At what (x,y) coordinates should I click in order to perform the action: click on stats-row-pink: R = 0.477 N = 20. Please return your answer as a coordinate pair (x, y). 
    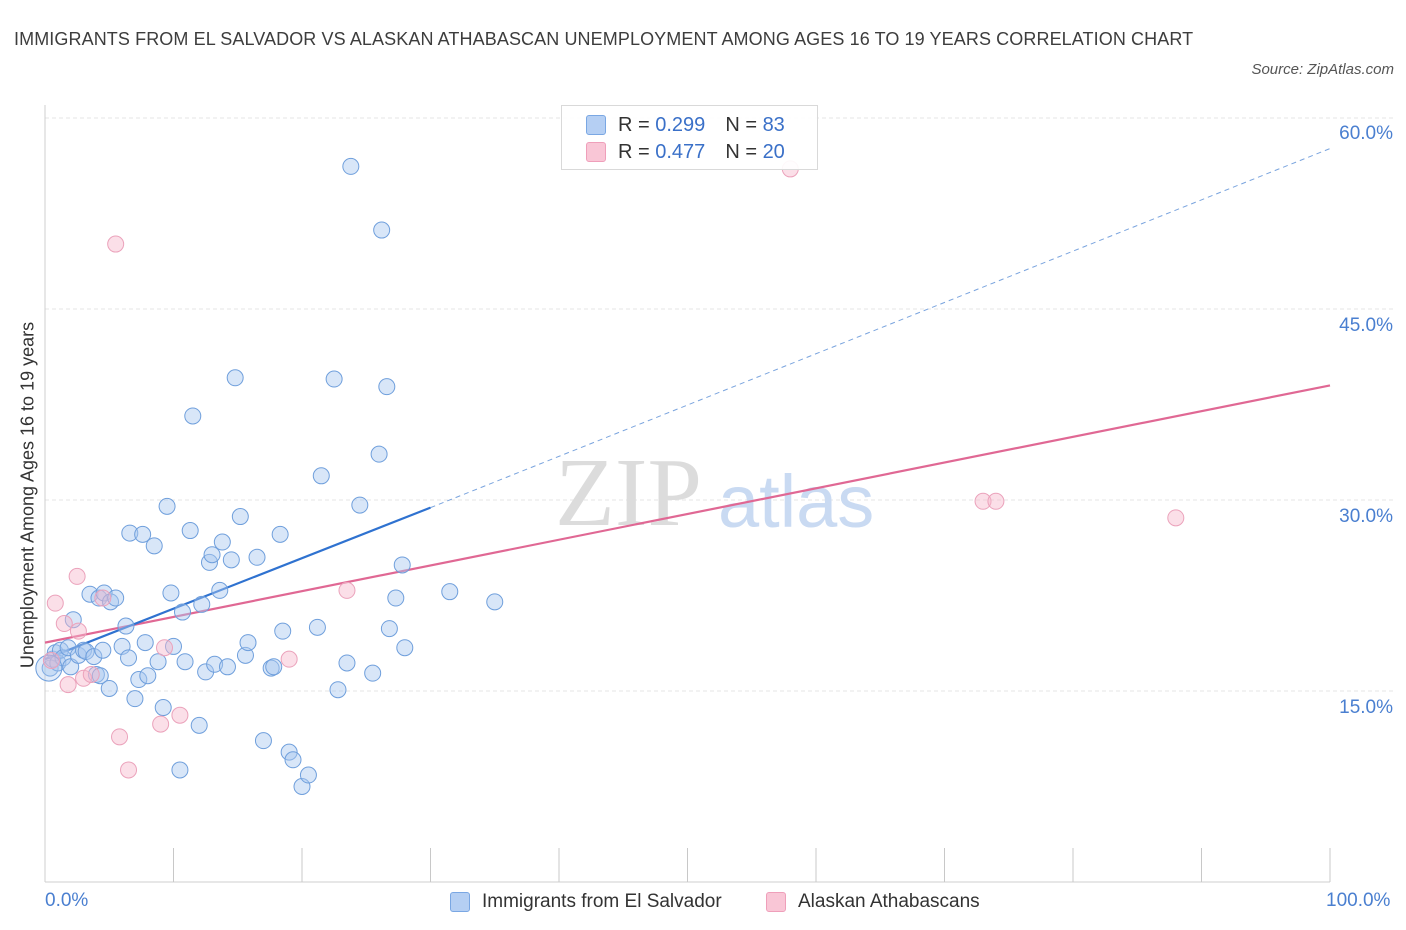
    Looking at the image, I should click on (685, 152).